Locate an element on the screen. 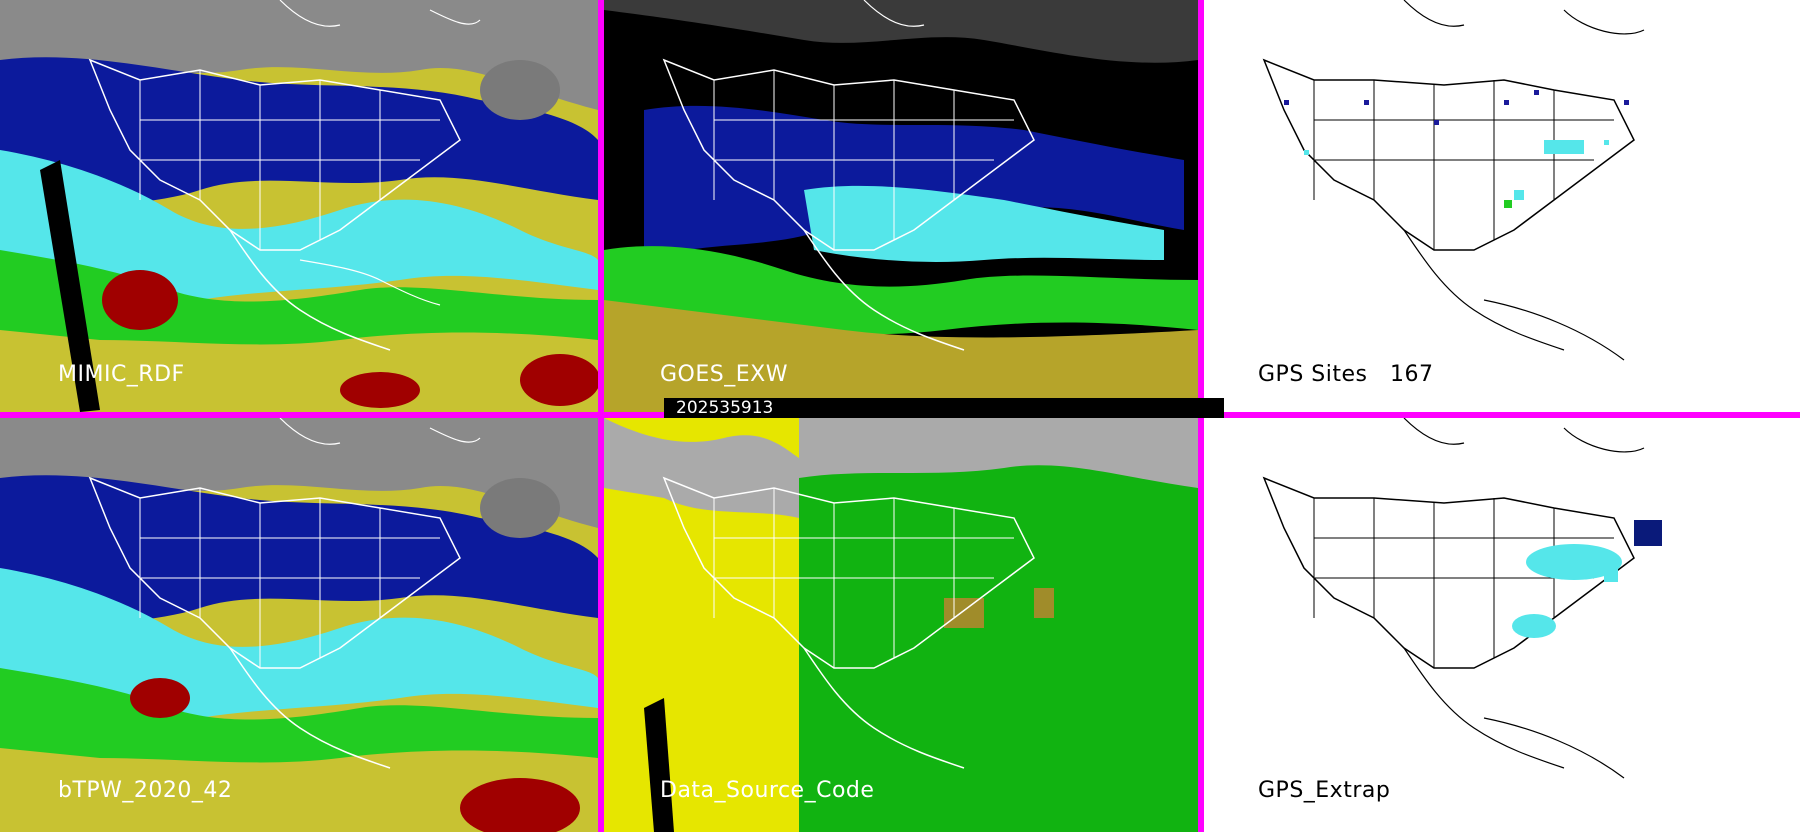 This screenshot has height=832, width=1800. panel-label: MIMIC_RDF is located at coordinates (121, 374).